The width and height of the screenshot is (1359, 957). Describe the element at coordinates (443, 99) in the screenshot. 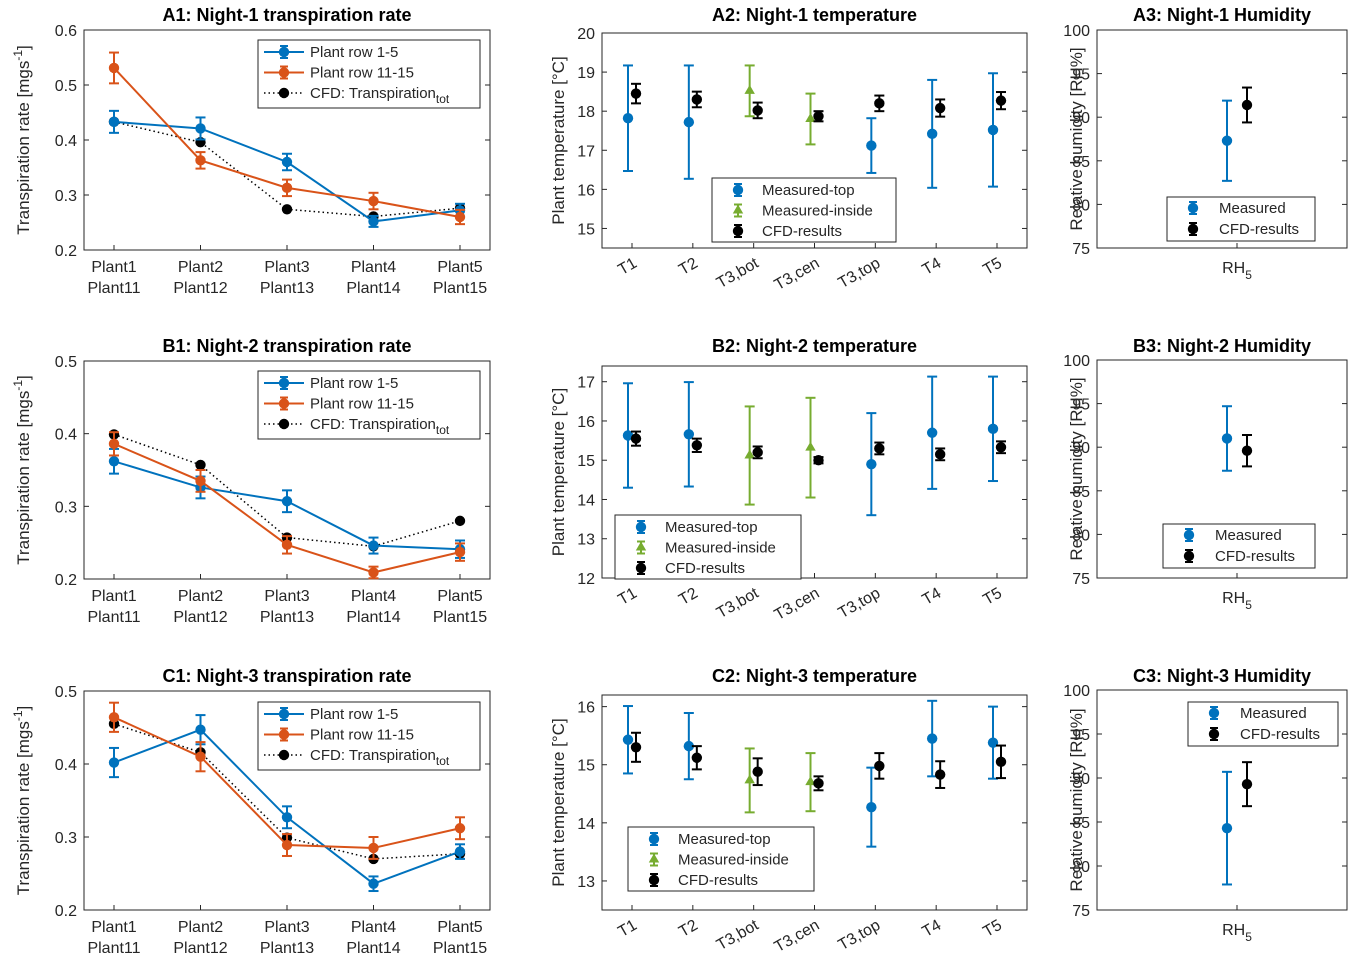

I see `legend-label-sub: tot` at that location.